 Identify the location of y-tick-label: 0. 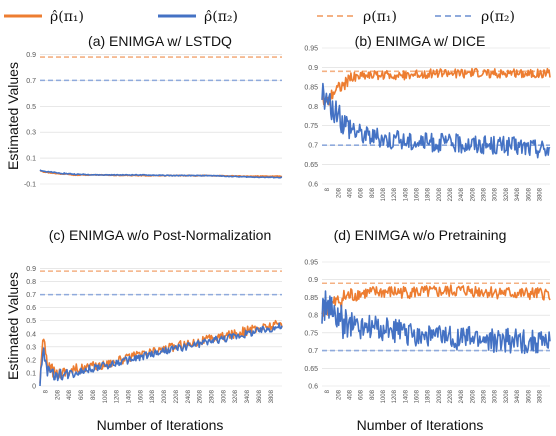
(34, 387).